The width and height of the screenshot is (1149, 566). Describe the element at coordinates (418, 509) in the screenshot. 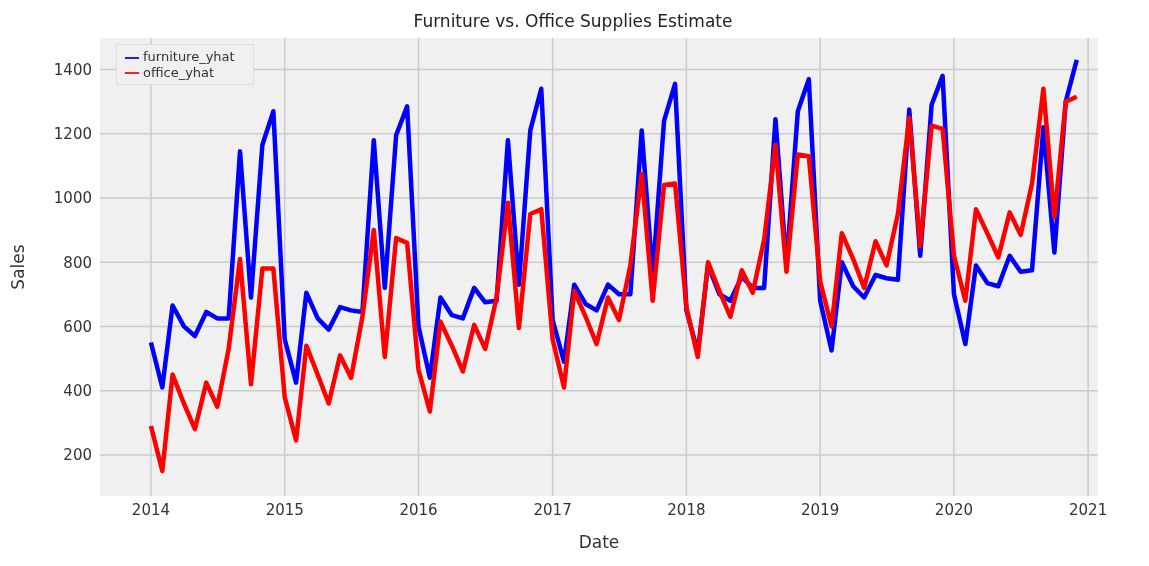

I see `x-tick-label: 2016` at that location.